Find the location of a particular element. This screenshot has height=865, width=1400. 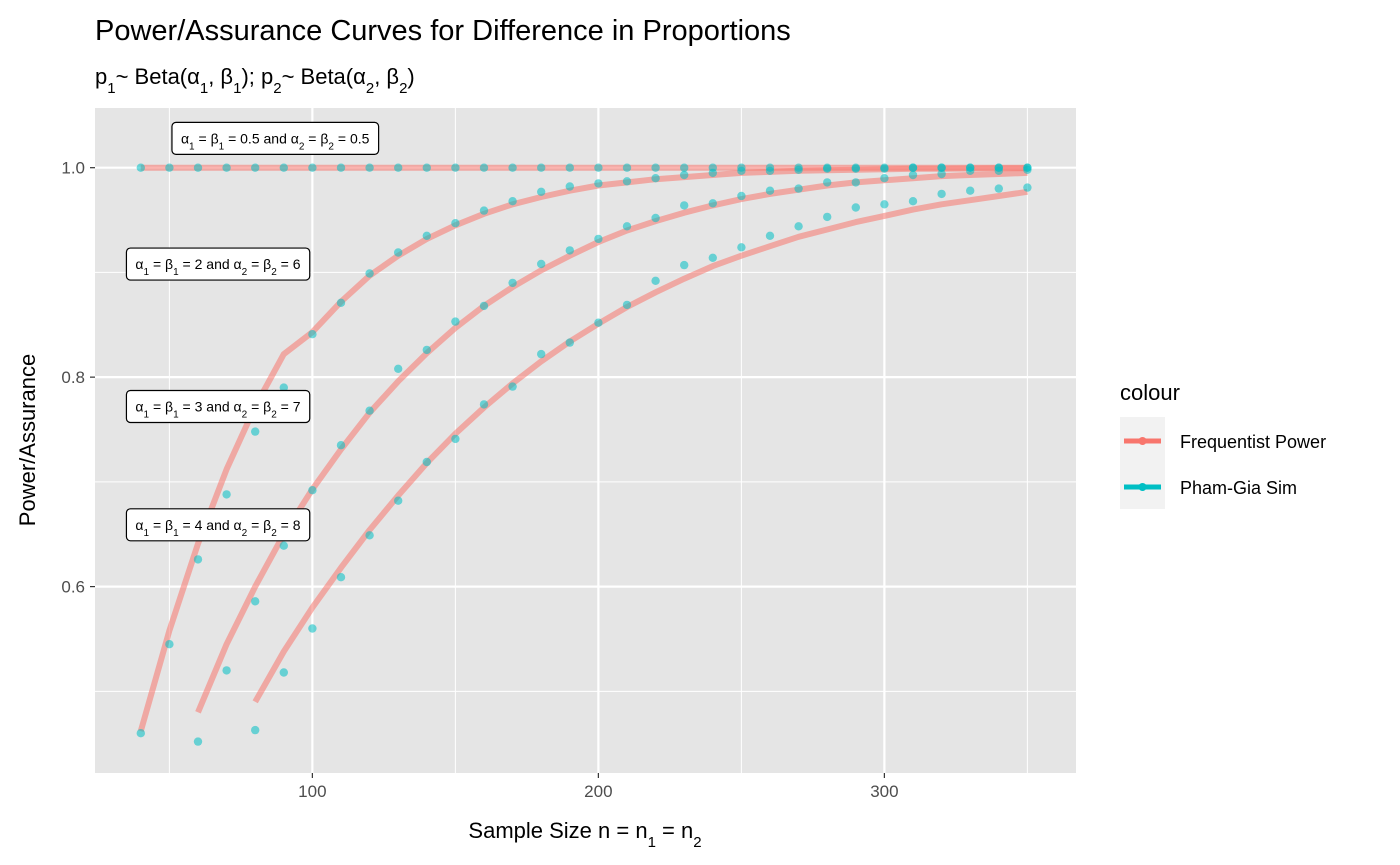

curve-annotation: α1 = β1 = 0.5 and α2 = β2 = 0.5 is located at coordinates (275, 138).